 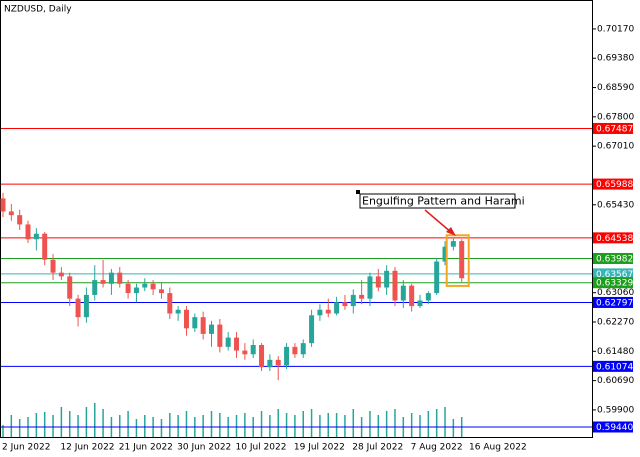 I want to click on x-tick-label: 10 Jul 2022, so click(x=261, y=448).